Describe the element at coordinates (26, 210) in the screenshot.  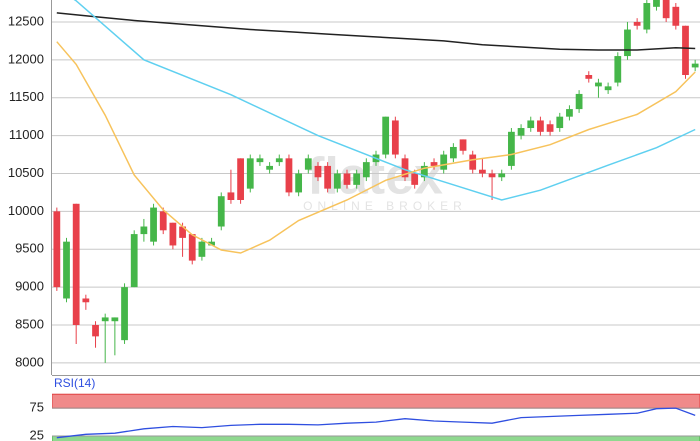
I see `y-tick-label: 10000` at that location.